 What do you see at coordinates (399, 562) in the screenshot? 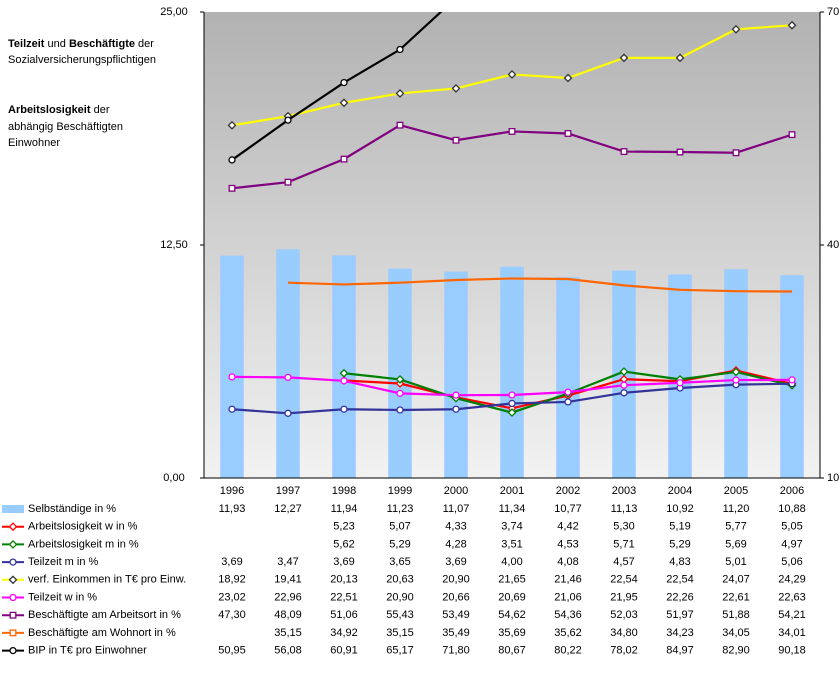
I see `table-value: 3,65` at bounding box center [399, 562].